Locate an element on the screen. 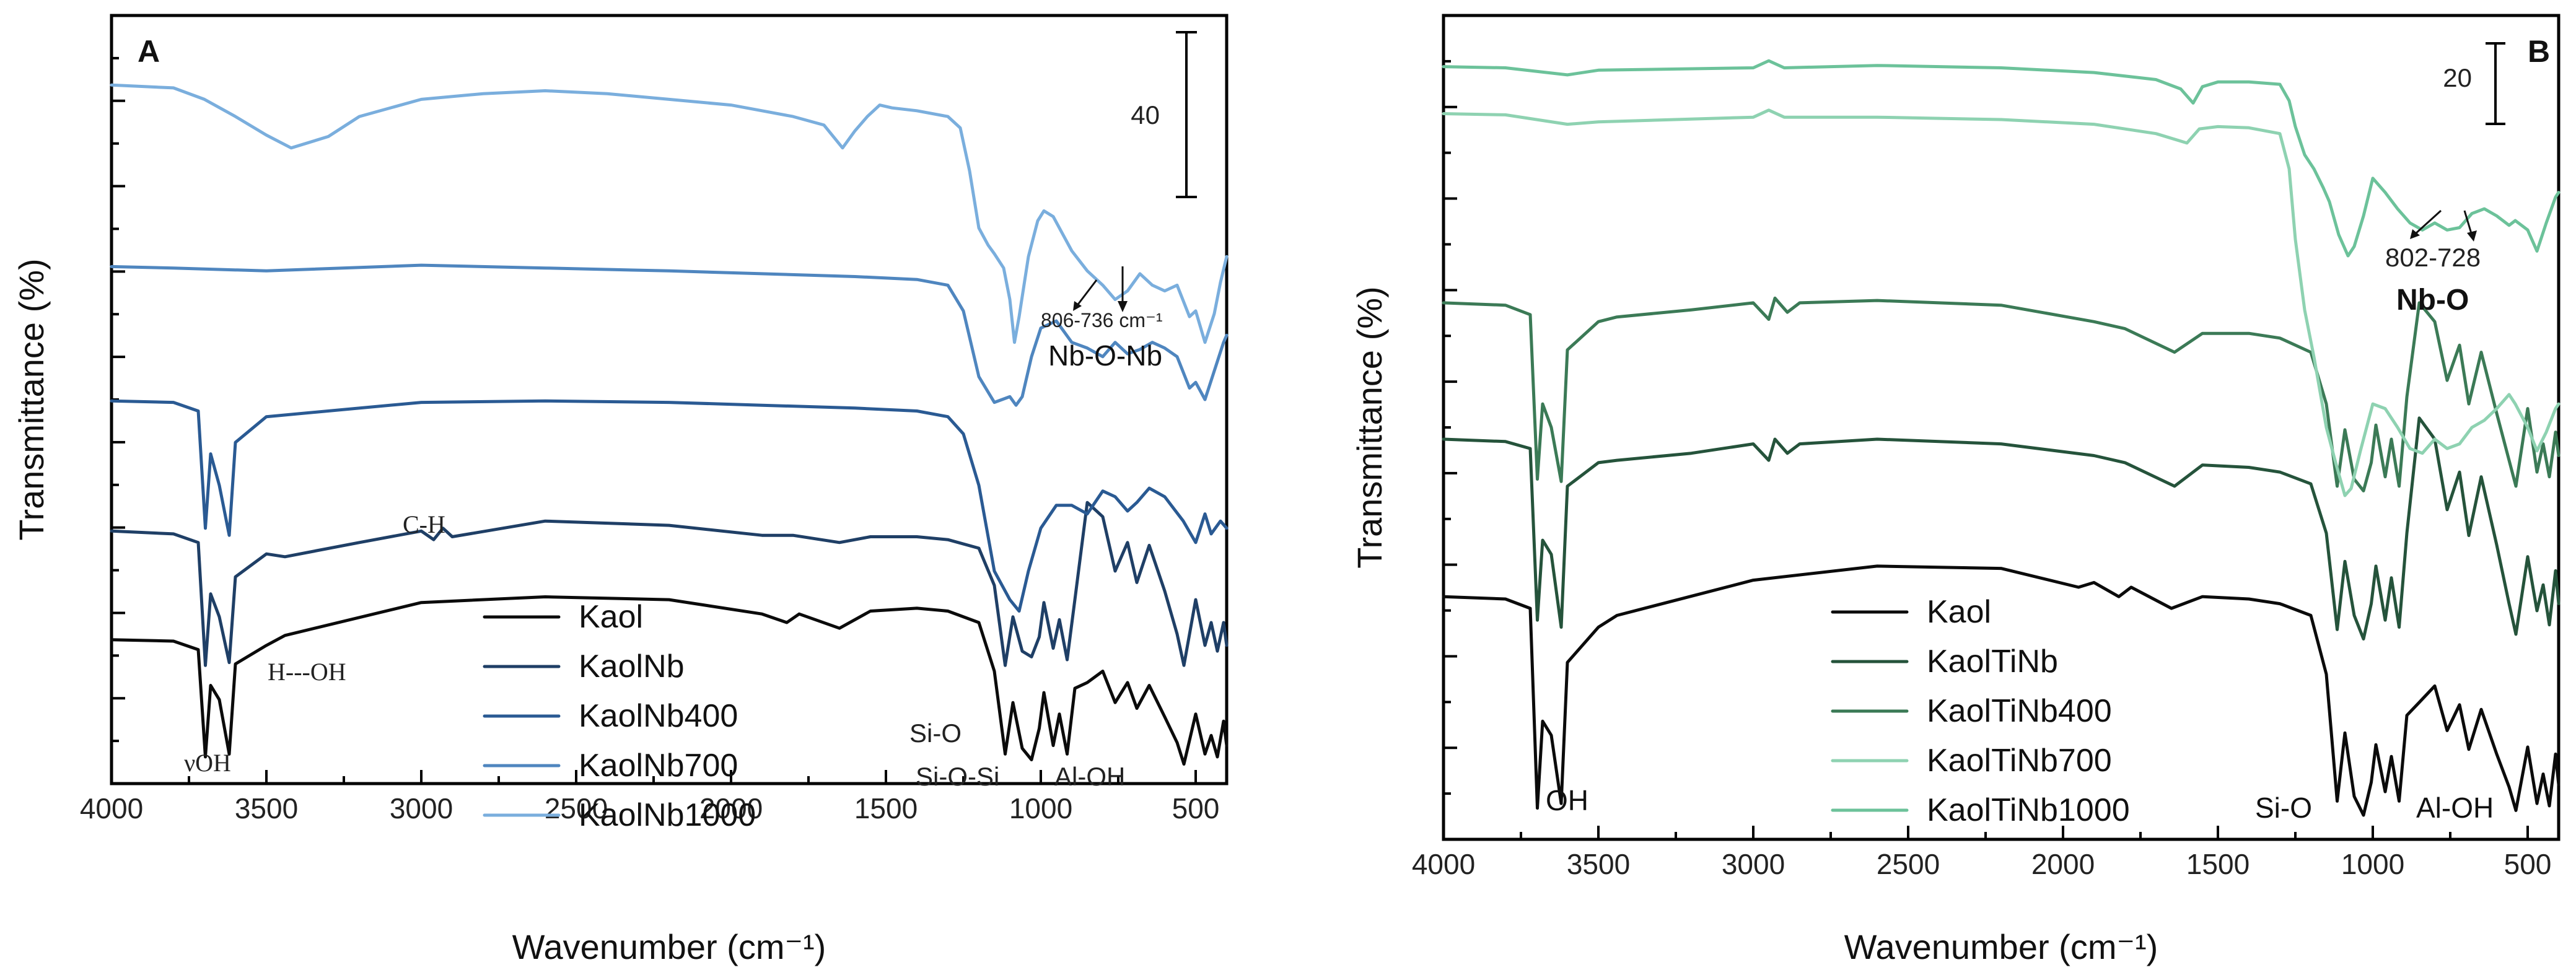 Image resolution: width=2576 pixels, height=975 pixels. legend-item: KaolTiNb400 is located at coordinates (2019, 711).